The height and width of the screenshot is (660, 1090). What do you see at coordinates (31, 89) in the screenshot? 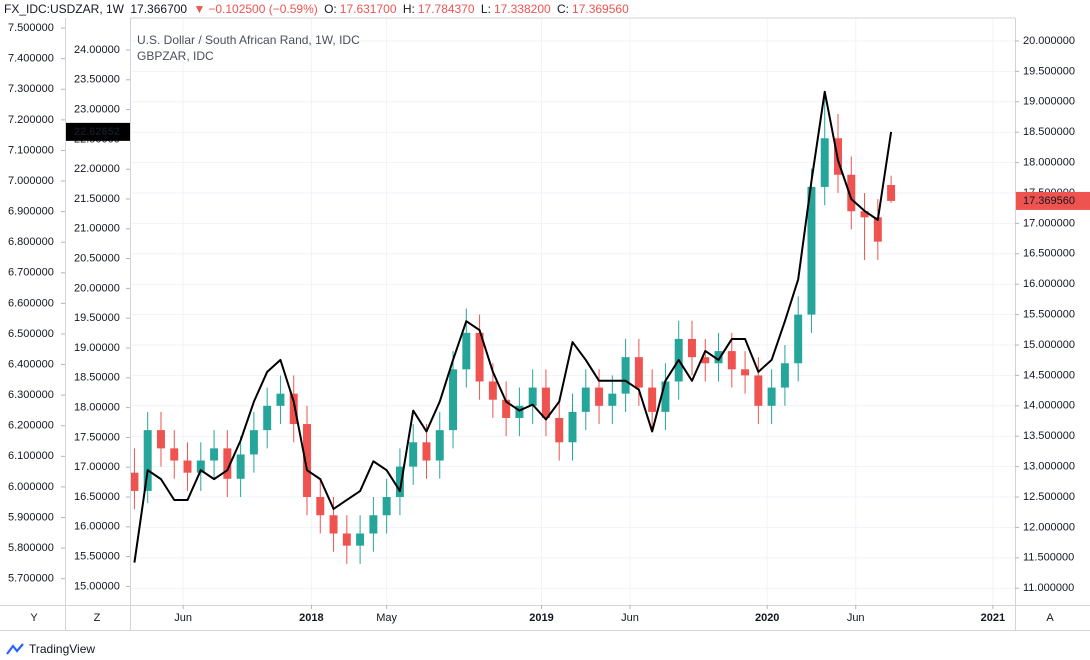
I see `y3-tick-label: 7.300000` at bounding box center [31, 89].